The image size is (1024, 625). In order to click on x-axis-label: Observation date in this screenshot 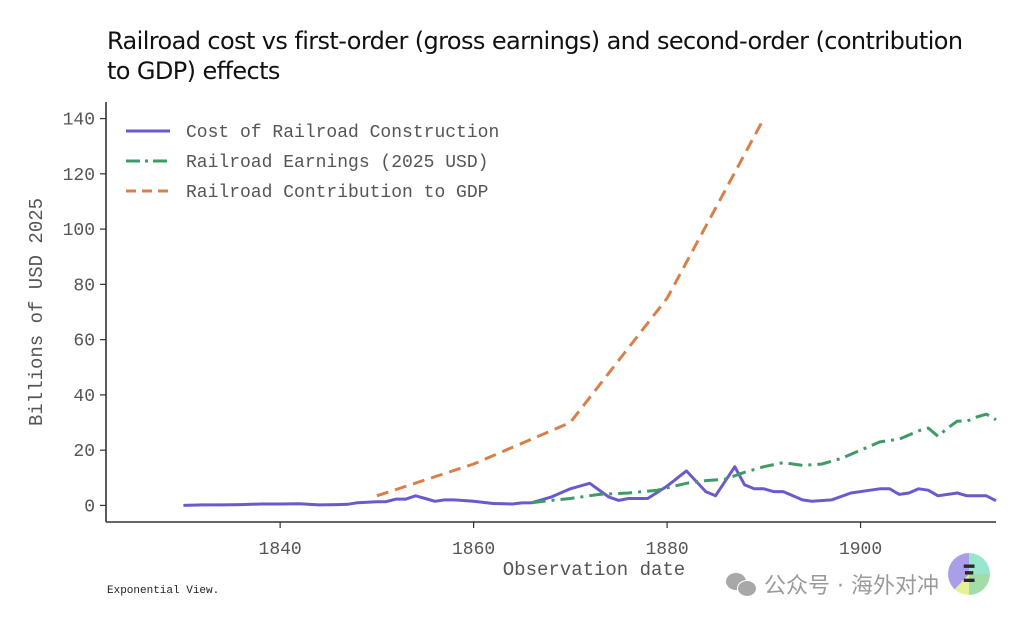, I will do `click(594, 570)`.